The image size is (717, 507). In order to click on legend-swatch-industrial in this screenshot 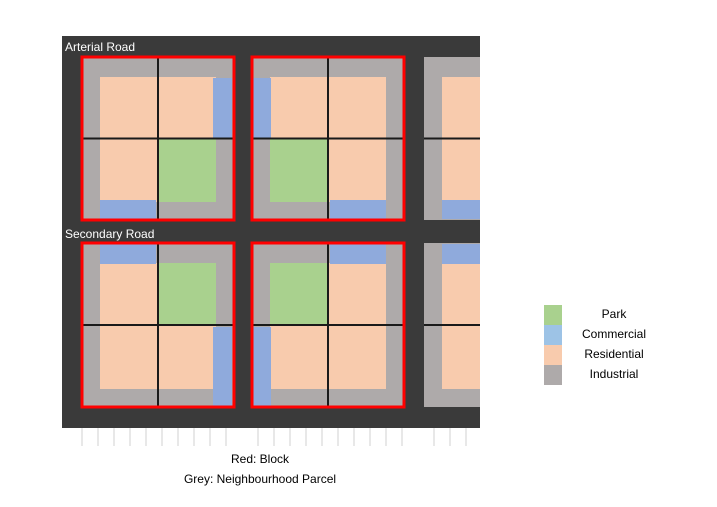, I will do `click(553, 375)`.